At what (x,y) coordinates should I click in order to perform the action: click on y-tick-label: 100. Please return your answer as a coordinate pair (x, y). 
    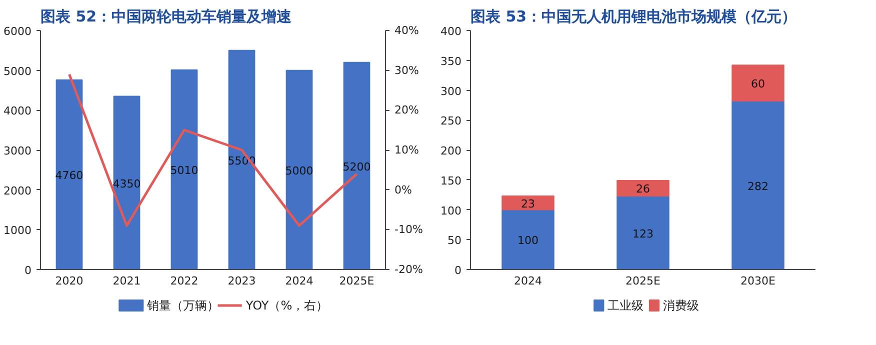
    Looking at the image, I should click on (451, 211).